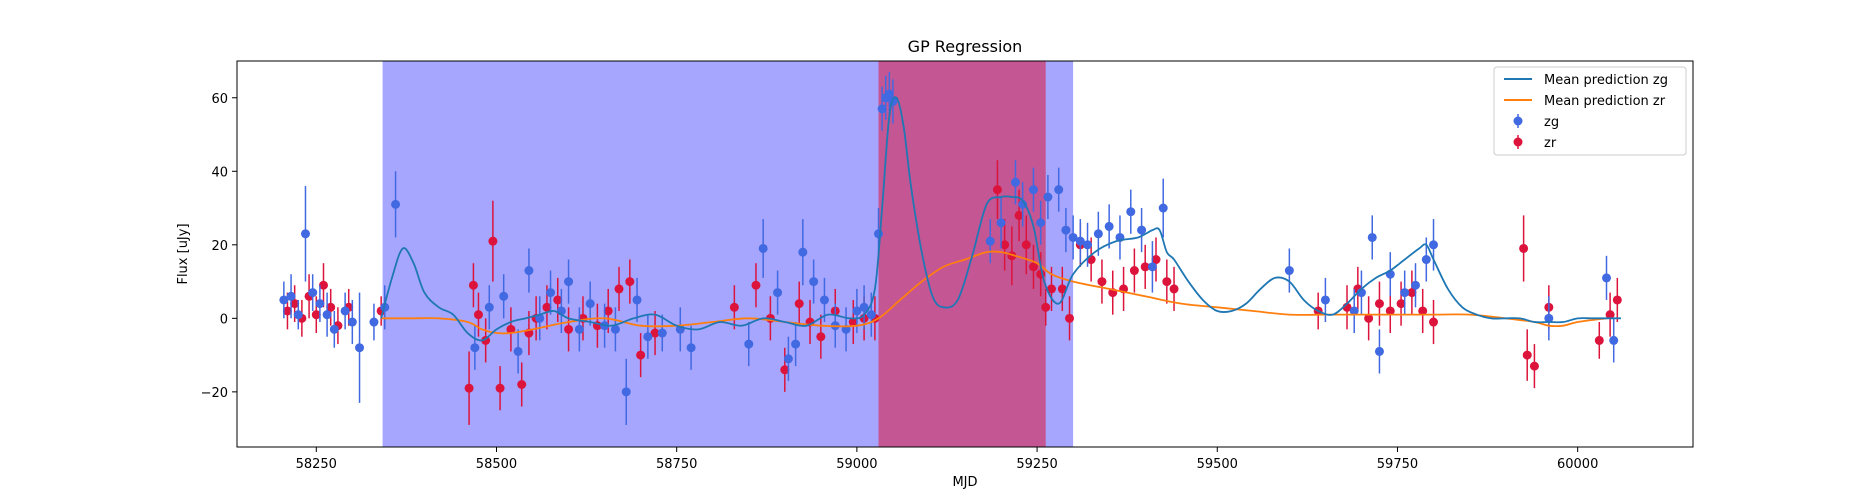 Image resolution: width=1875 pixels, height=500 pixels. Describe the element at coordinates (316, 464) in the screenshot. I see `x-tick-label: 58250` at that location.